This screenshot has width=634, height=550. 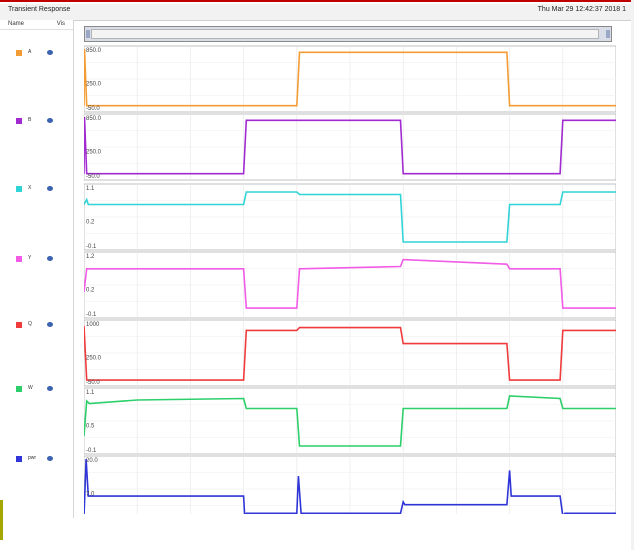 What do you see at coordinates (39, 325) in the screenshot?
I see `legend-item-Q: Q` at bounding box center [39, 325].